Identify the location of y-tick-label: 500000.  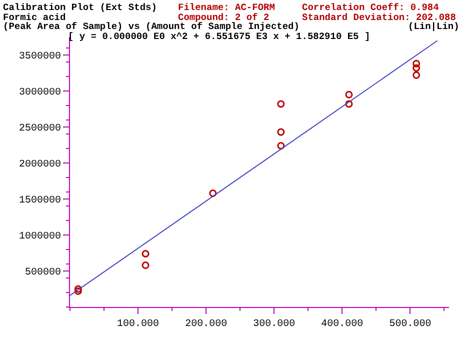
(42, 273).